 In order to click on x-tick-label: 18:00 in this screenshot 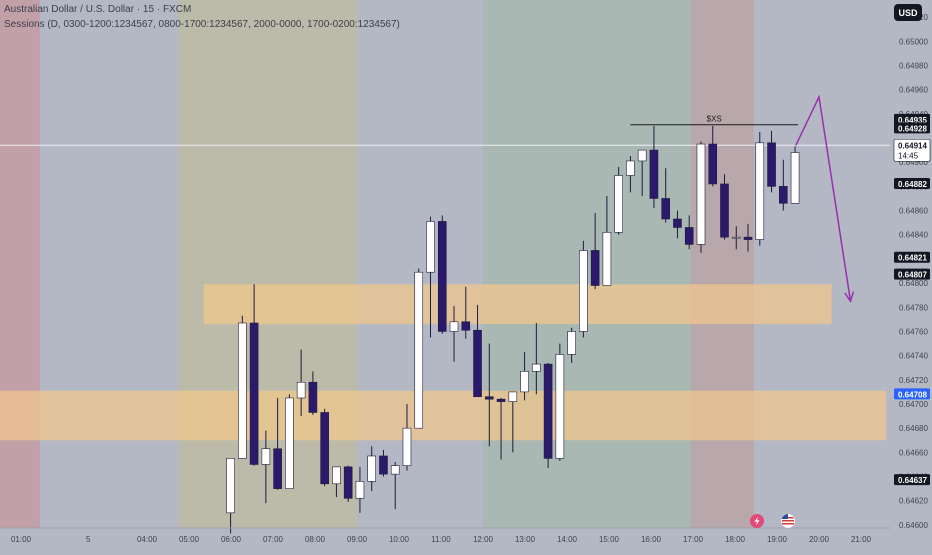, I will do `click(735, 539)`.